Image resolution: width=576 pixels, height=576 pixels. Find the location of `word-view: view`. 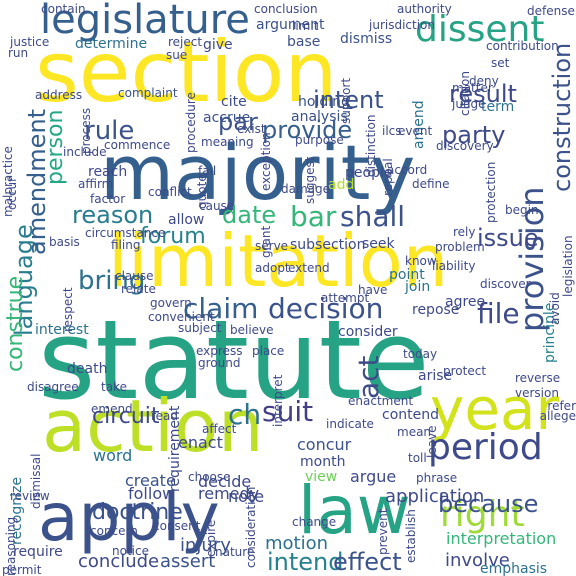

word-view: view is located at coordinates (321, 477).